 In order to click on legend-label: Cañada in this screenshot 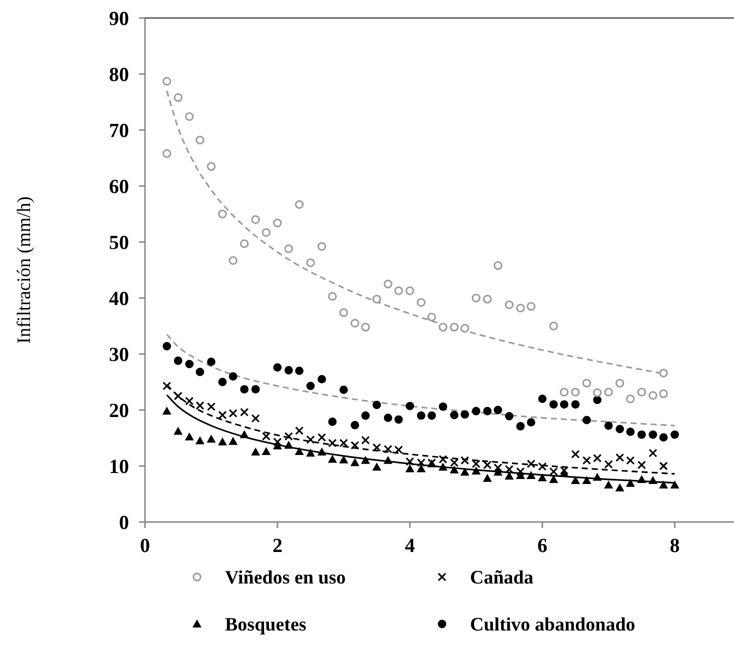, I will do `click(502, 578)`.